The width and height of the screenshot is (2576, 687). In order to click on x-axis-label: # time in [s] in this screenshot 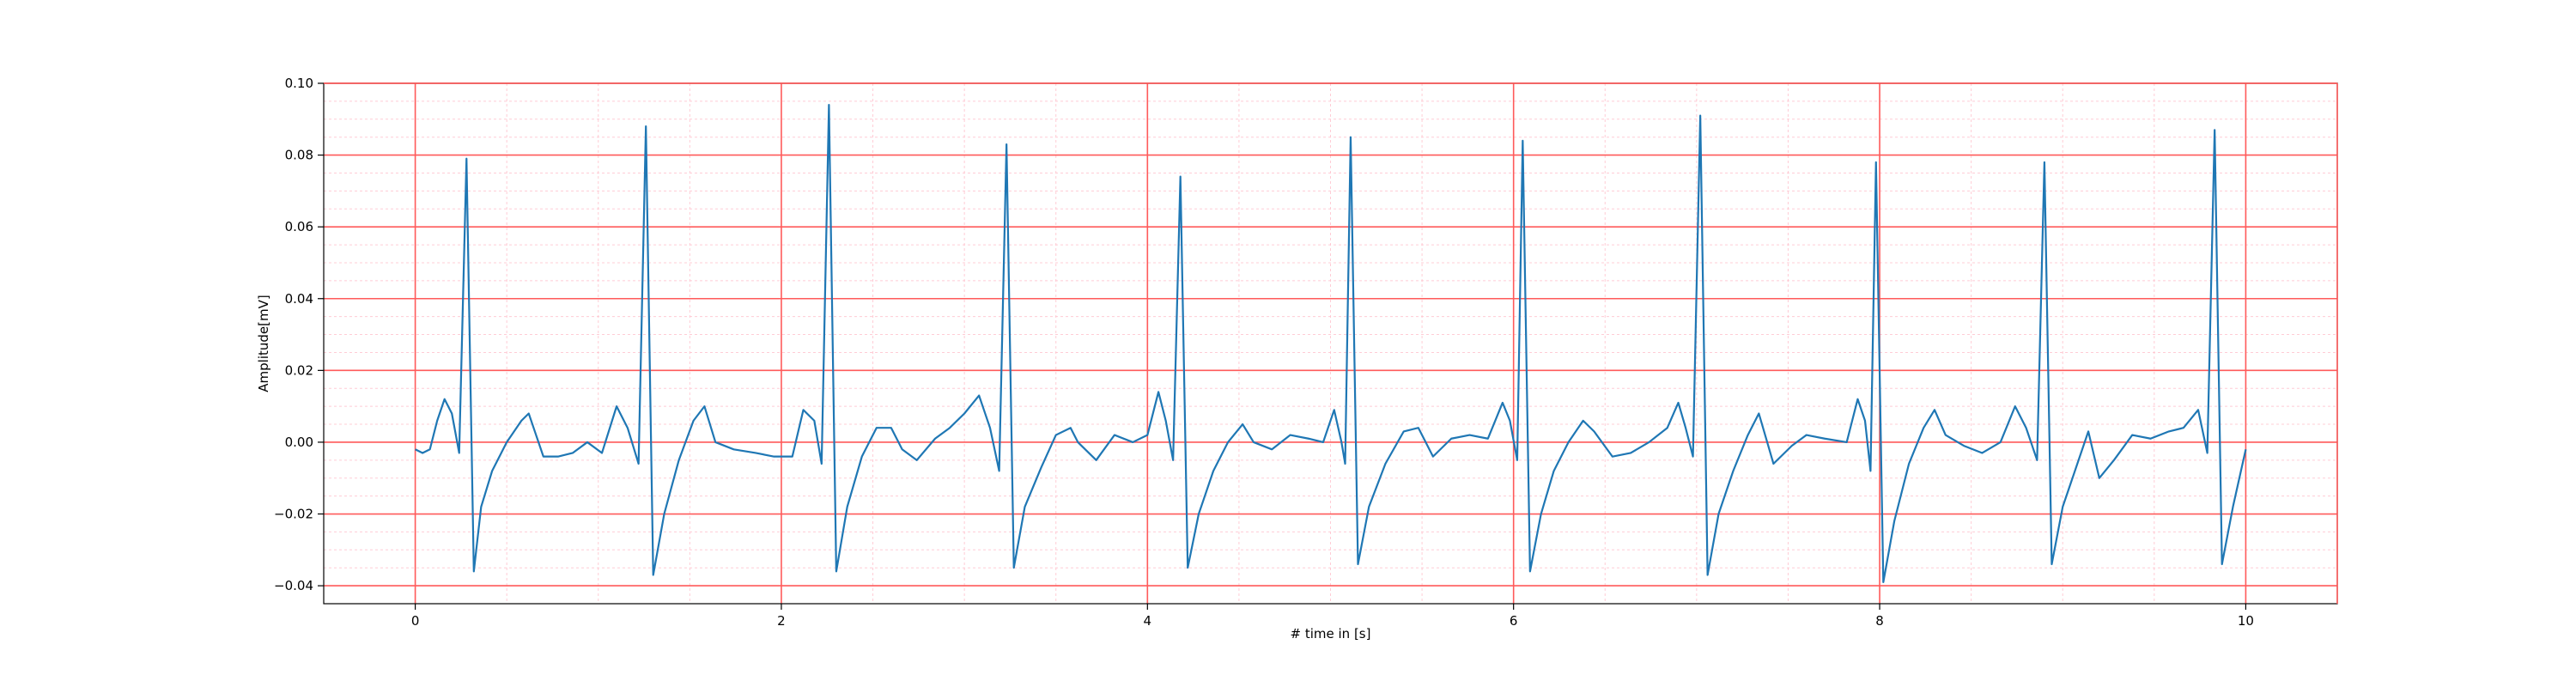, I will do `click(1331, 633)`.